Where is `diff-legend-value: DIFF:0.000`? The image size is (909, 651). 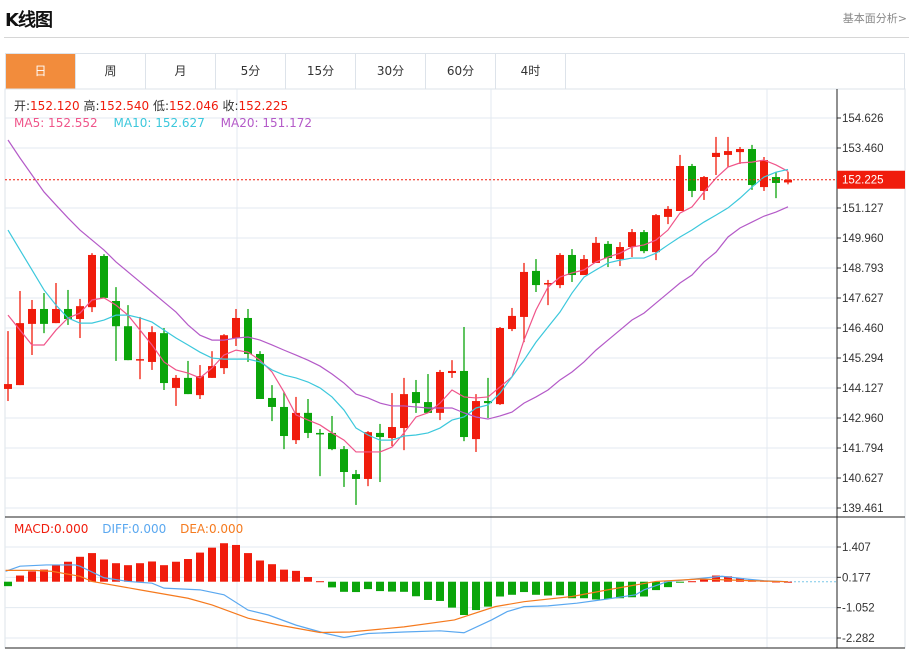 diff-legend-value: DIFF:0.000 is located at coordinates (134, 529).